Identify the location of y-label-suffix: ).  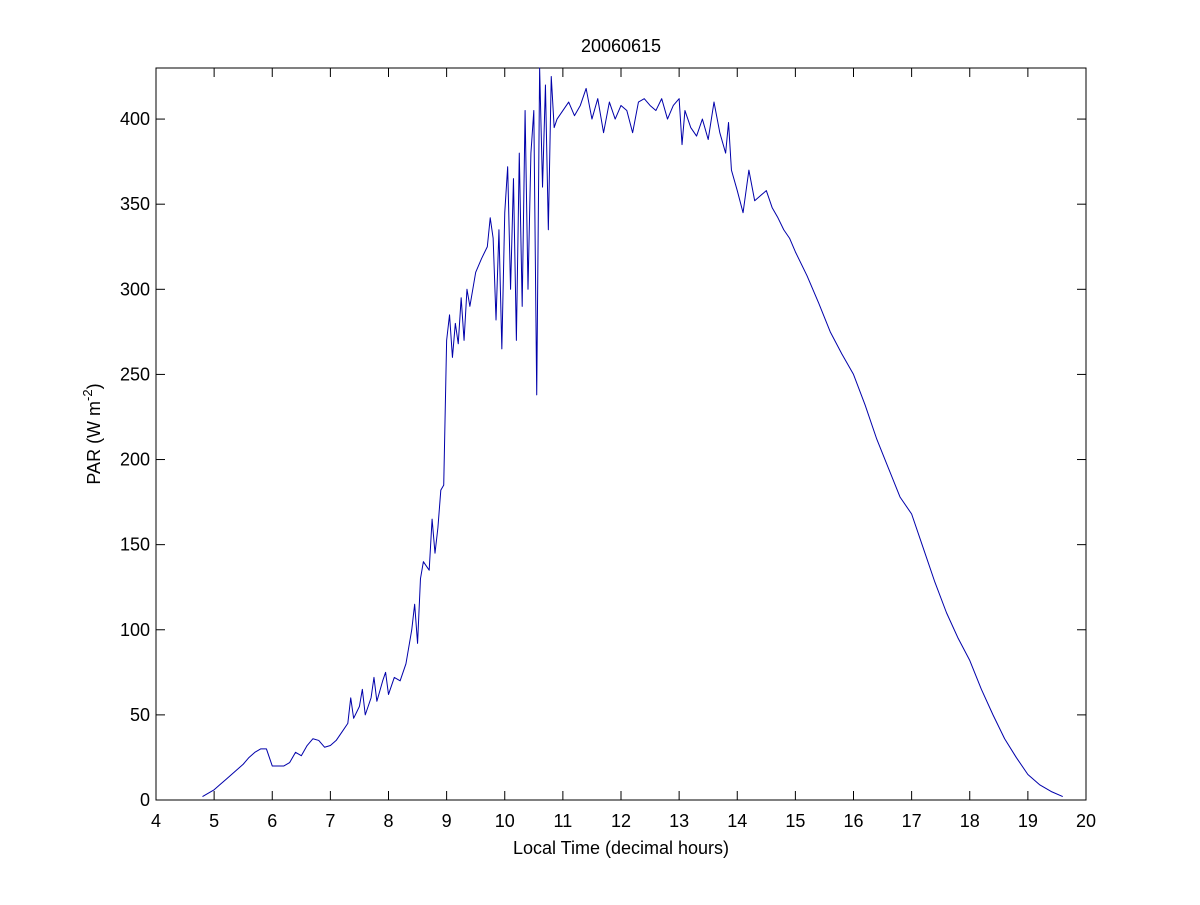
(94, 386).